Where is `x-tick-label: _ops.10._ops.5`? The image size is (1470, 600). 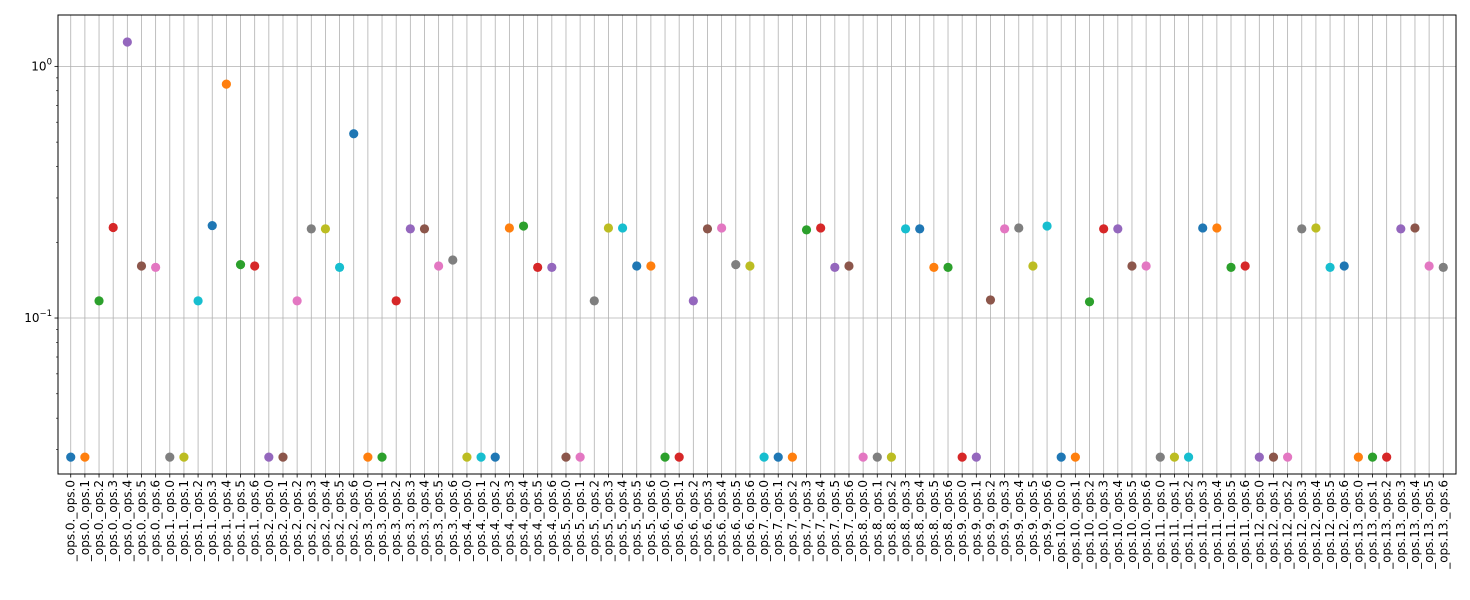 x-tick-label: _ops.10._ops.5 is located at coordinates (1132, 525).